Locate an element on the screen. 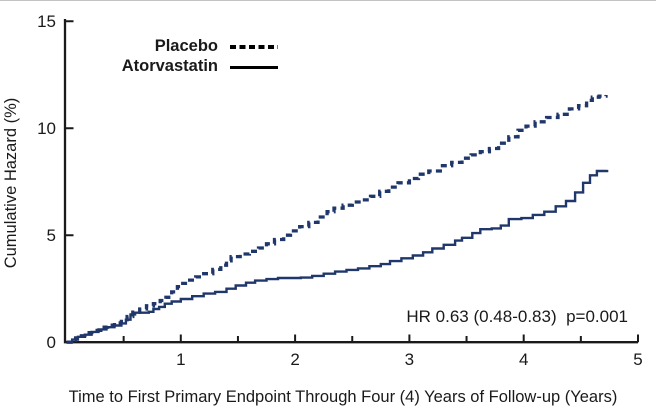 This screenshot has width=656, height=414. x-tick-label: 5 is located at coordinates (638, 359).